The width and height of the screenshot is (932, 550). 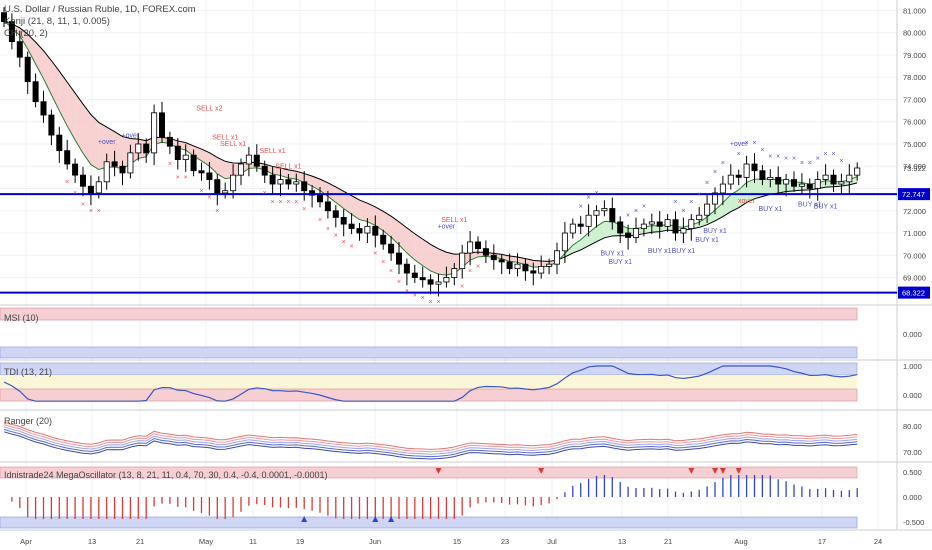 What do you see at coordinates (914, 211) in the screenshot?
I see `price-tick-label: 72.000` at bounding box center [914, 211].